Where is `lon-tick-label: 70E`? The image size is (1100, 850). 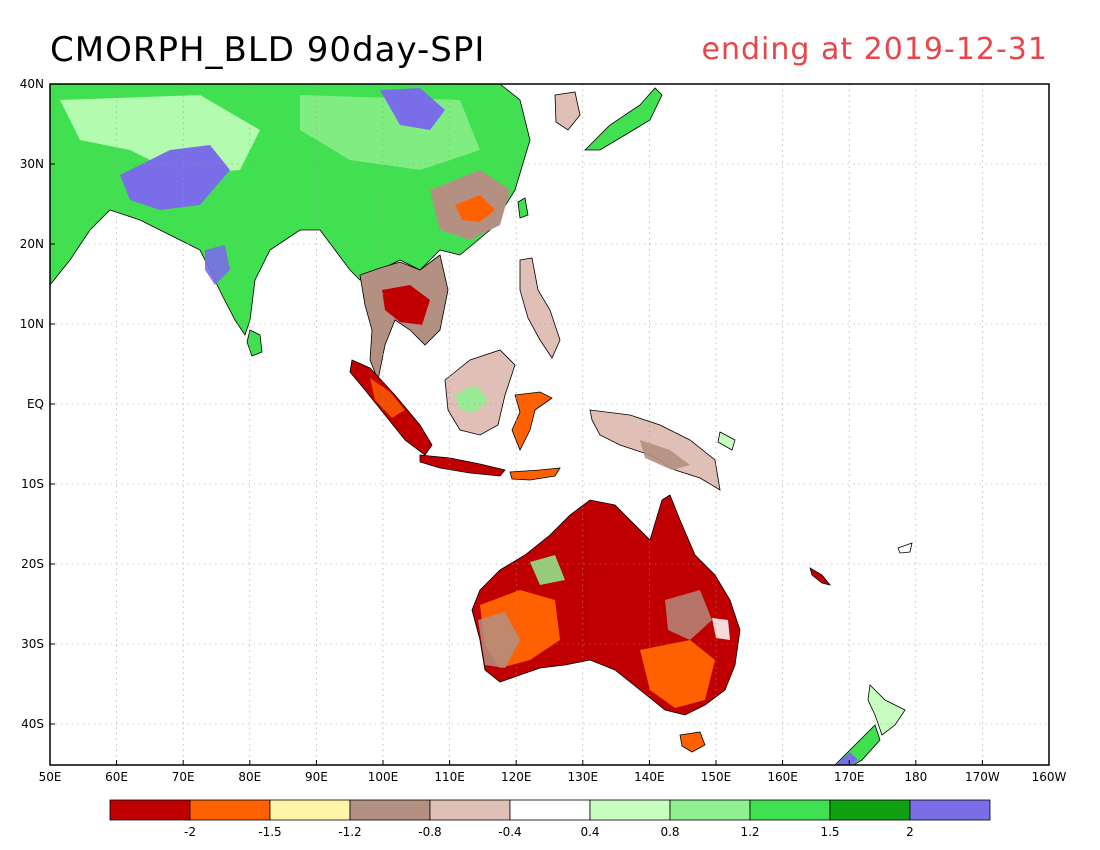 lon-tick-label: 70E is located at coordinates (183, 777).